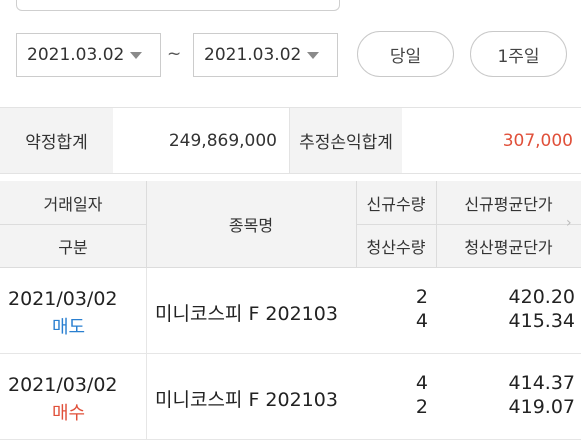  I want to click on row-settle-avg: 419.07, so click(541, 407).